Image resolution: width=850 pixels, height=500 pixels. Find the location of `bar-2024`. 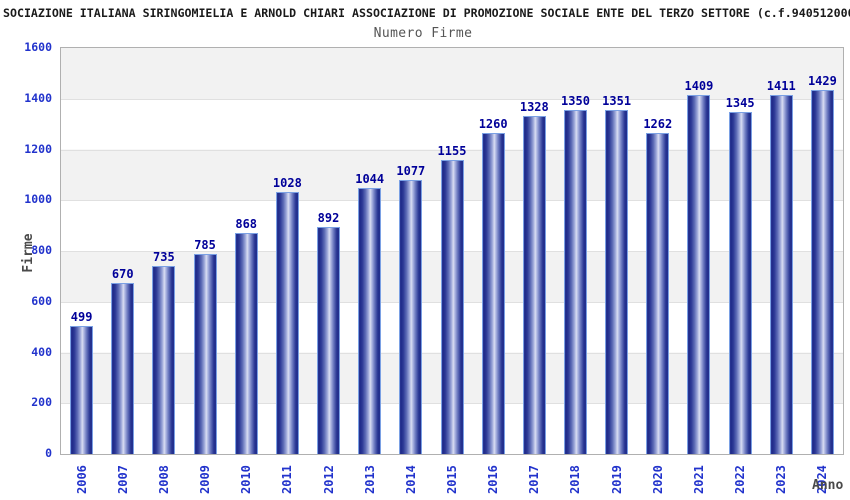

bar-2024 is located at coordinates (822, 272).